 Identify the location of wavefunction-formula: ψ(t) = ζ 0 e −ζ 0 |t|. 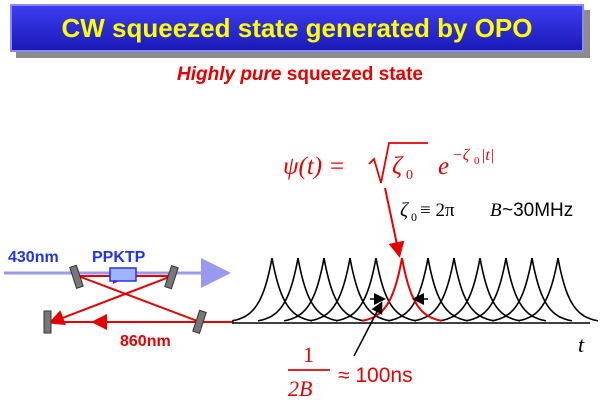
(388, 163).